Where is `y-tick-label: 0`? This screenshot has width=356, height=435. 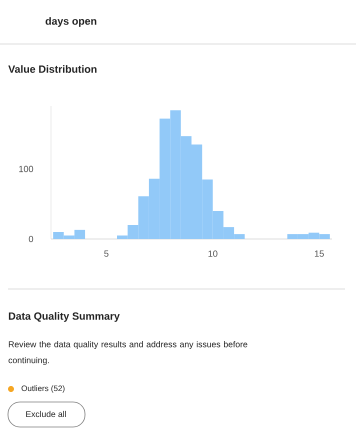
y-tick-label: 0 is located at coordinates (31, 239).